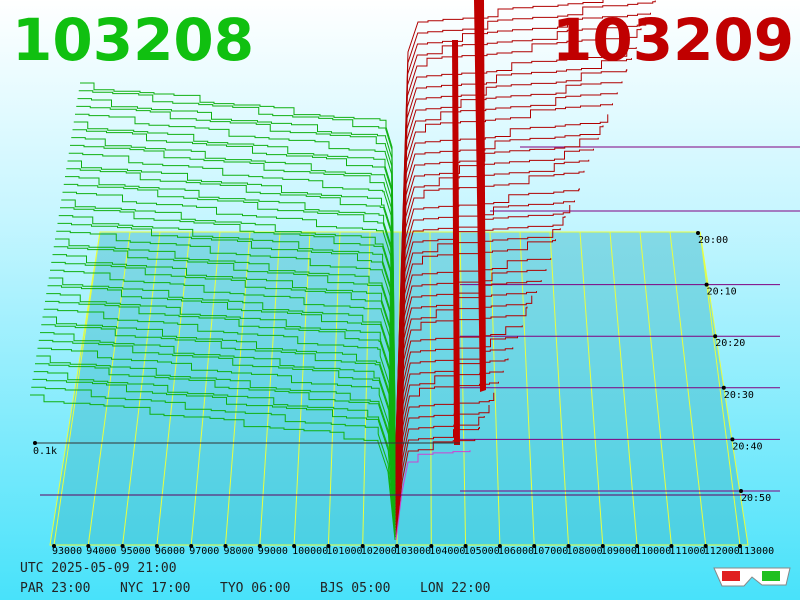  I want to click on time-label: 20:50, so click(756, 498).